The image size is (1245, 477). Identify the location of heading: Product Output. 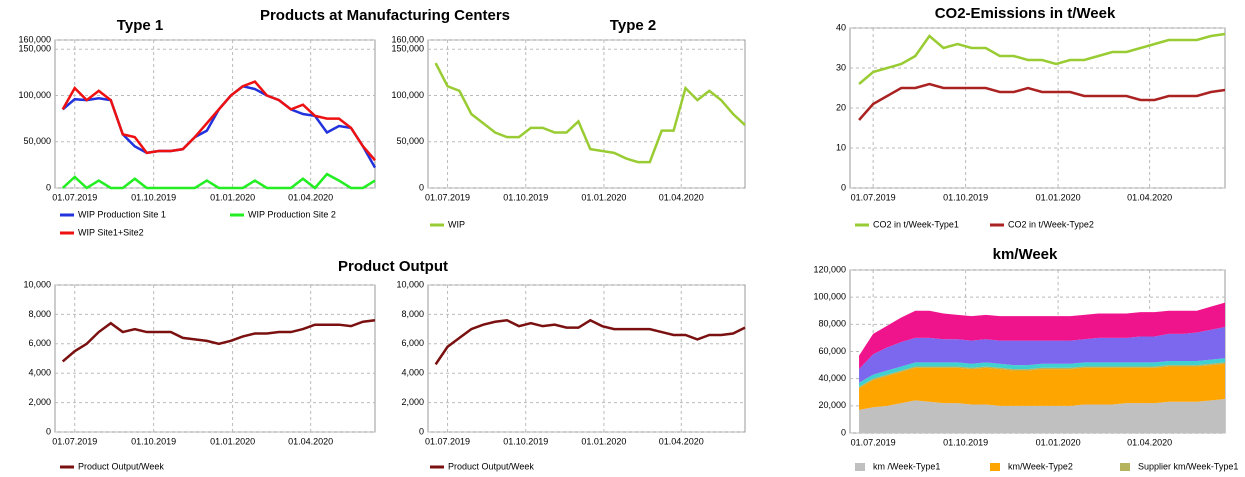
(393, 266).